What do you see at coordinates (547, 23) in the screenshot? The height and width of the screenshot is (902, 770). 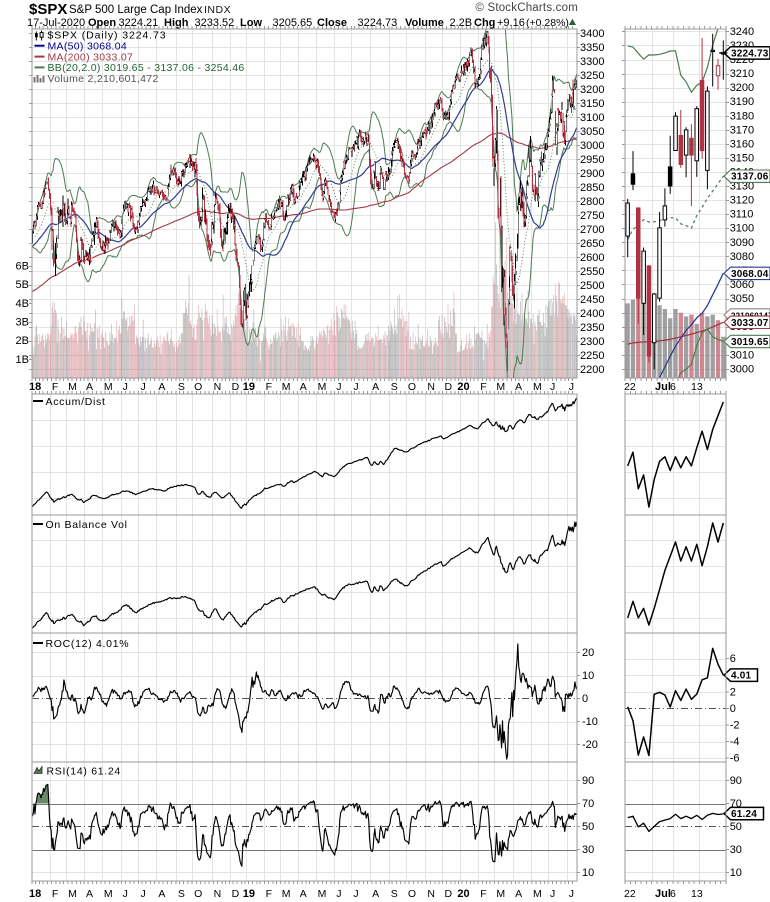 I see `svg-text: (+0.28%)` at bounding box center [547, 23].